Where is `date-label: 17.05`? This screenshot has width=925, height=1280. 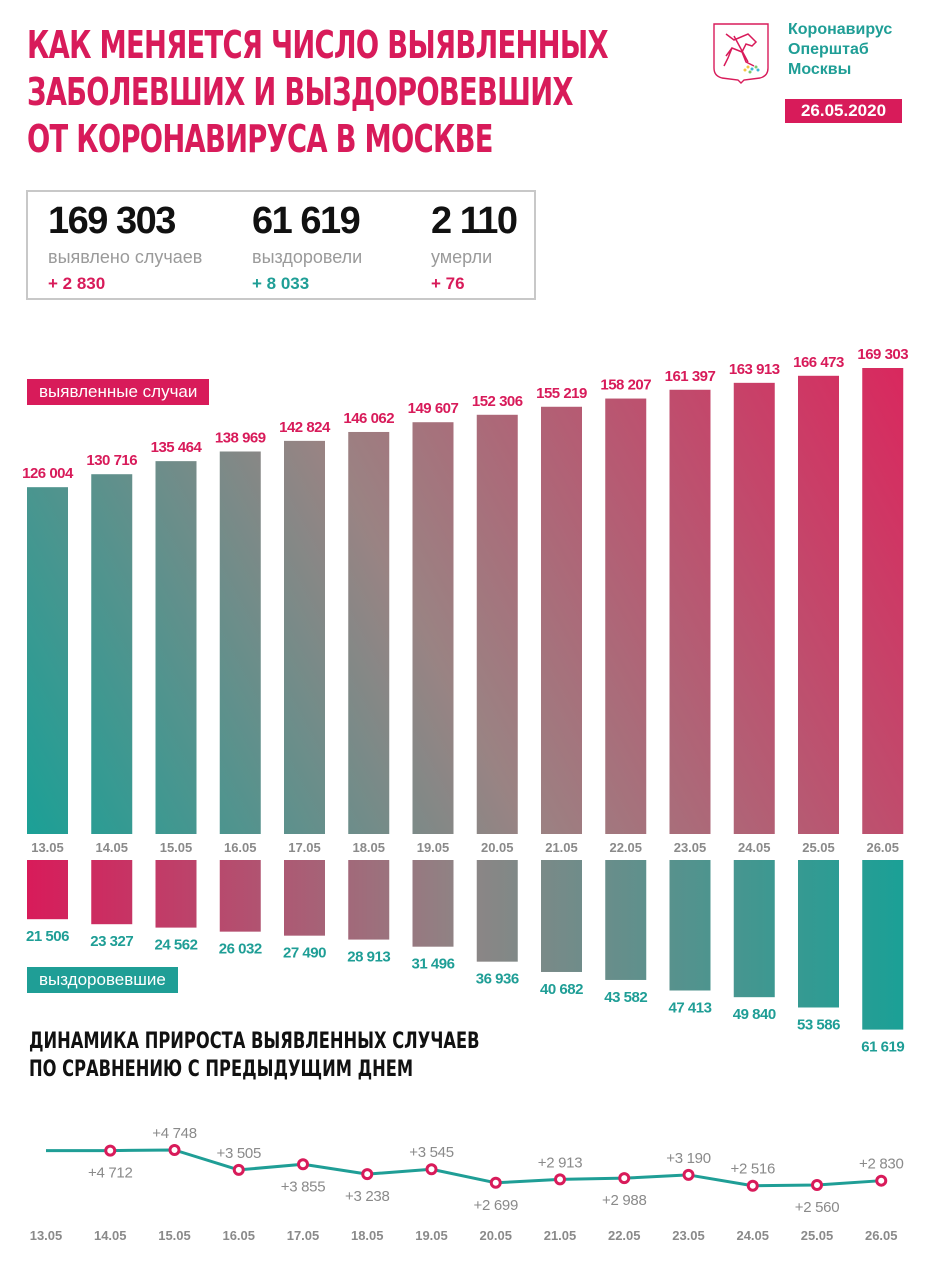 date-label: 17.05 is located at coordinates (304, 847).